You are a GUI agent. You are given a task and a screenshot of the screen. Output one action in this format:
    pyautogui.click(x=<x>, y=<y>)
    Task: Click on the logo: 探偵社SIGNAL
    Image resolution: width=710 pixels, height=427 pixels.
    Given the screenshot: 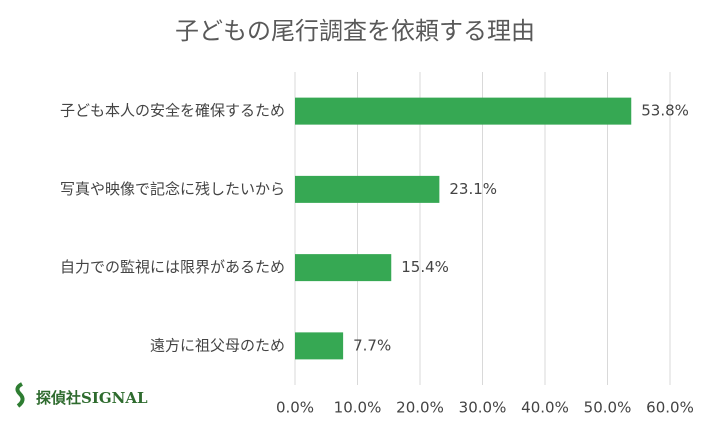 What is the action you would take?
    pyautogui.click(x=81, y=395)
    